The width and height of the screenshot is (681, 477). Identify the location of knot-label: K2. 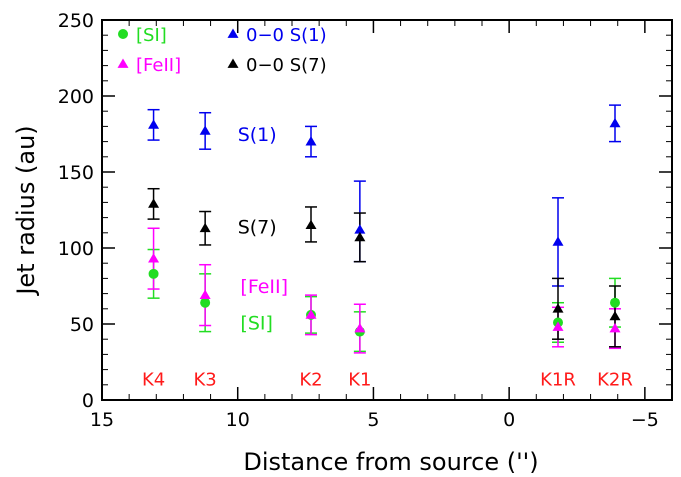
(310, 380).